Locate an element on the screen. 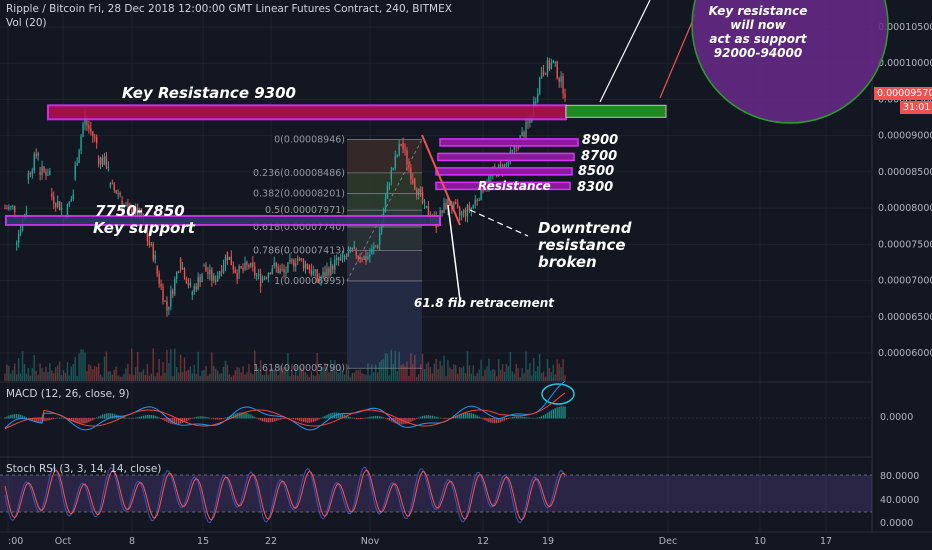 The height and width of the screenshot is (550, 932). macd-tick-label: 0.0000 is located at coordinates (896, 417).